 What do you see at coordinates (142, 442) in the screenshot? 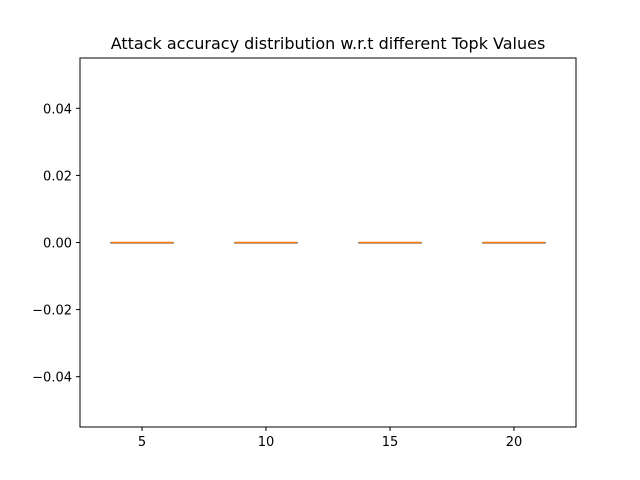
I see `x-tick-label: 5` at bounding box center [142, 442].